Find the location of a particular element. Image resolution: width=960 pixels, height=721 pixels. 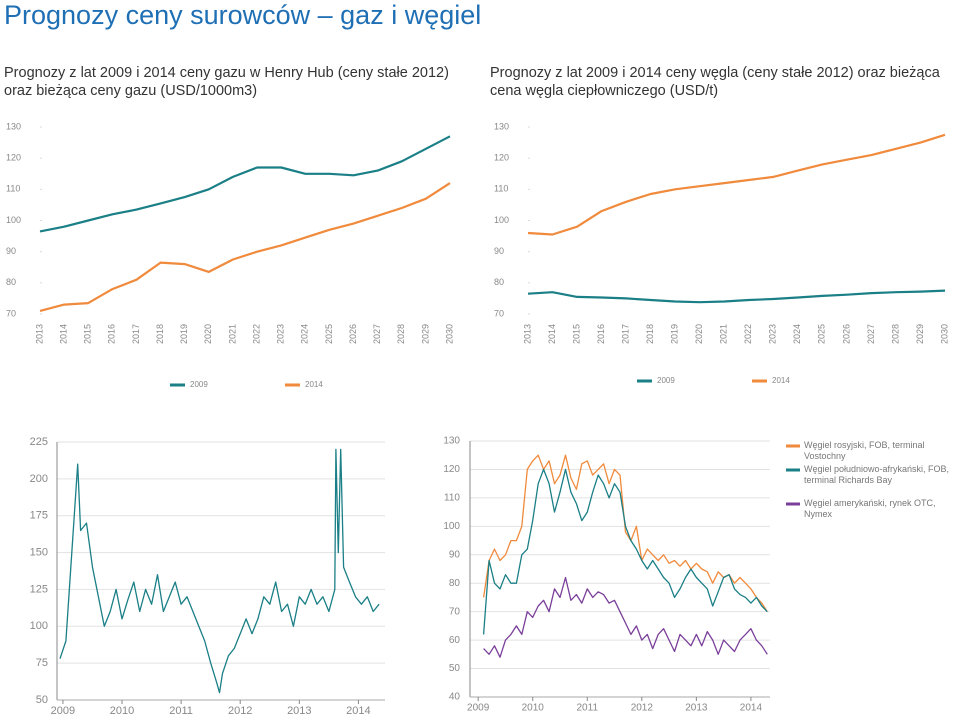

y-tick-label: 60 is located at coordinates (455, 640).